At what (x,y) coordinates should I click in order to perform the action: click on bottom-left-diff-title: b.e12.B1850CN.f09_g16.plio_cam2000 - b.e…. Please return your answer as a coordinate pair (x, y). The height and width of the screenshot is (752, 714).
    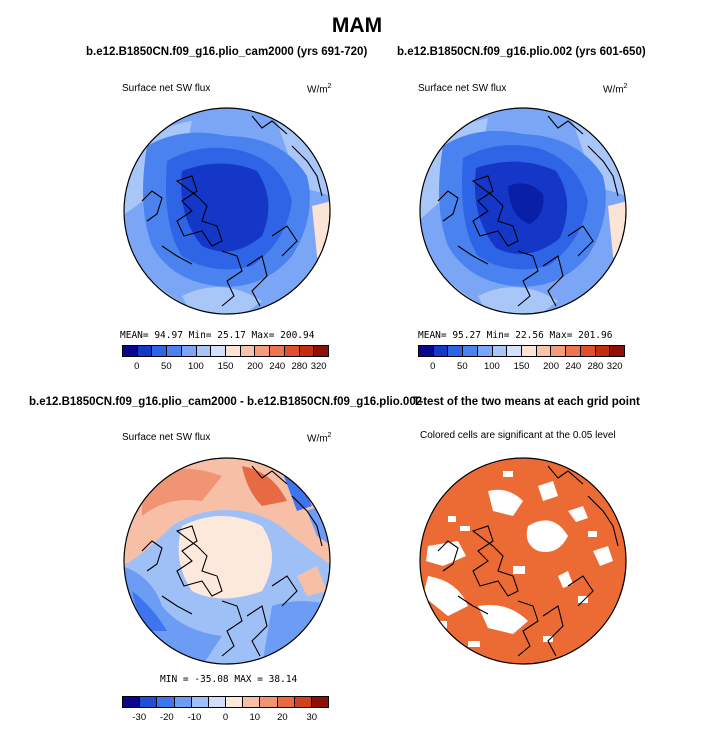
    Looking at the image, I should click on (226, 402).